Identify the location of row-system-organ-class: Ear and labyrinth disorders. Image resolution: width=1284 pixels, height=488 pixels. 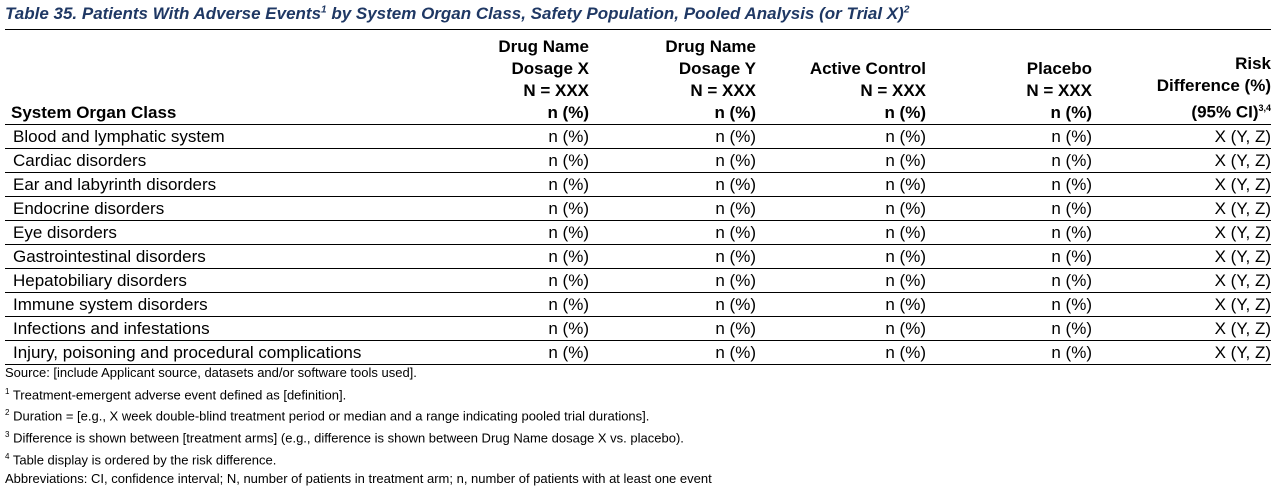
(250, 184).